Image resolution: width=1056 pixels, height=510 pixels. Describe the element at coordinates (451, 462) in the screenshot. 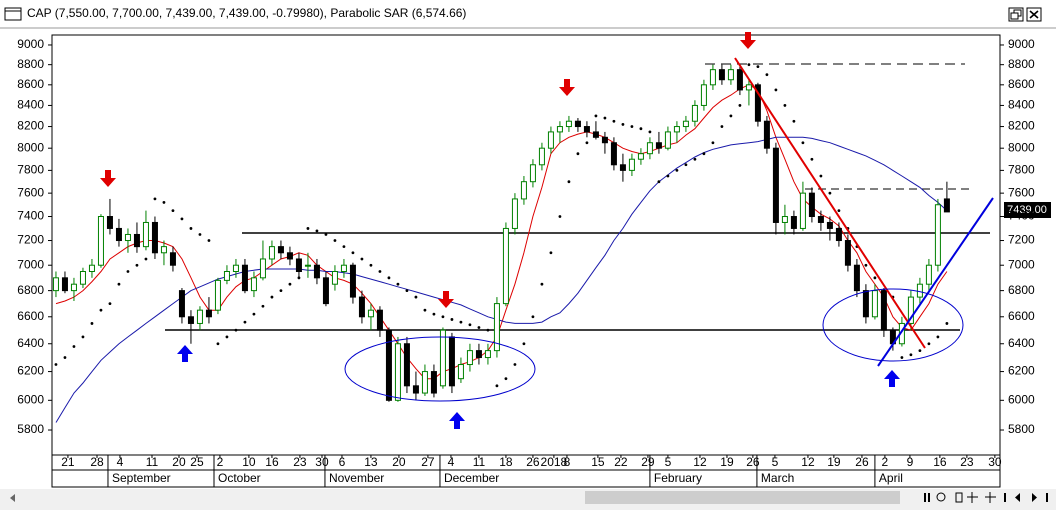

I see `x-tick-label: 4` at that location.